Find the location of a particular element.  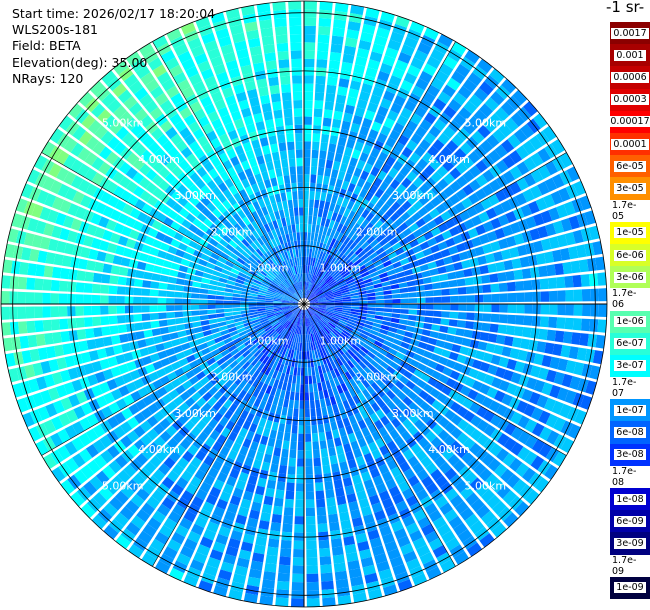

range-label: 5.00km is located at coordinates (486, 485).